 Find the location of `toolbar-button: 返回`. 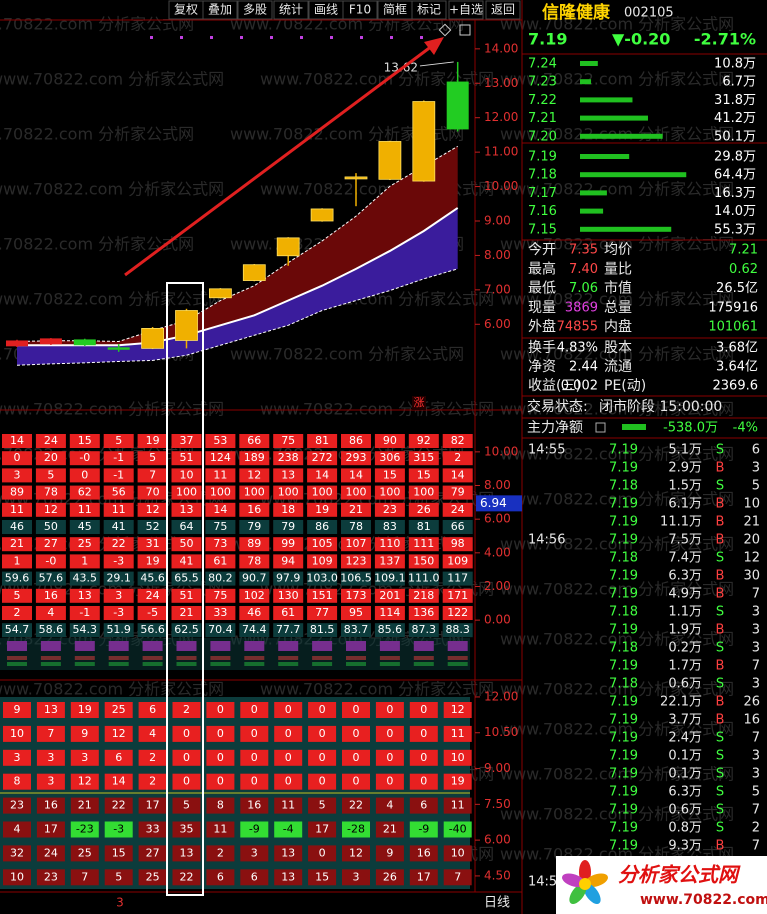

toolbar-button: 返回 is located at coordinates (503, 10).